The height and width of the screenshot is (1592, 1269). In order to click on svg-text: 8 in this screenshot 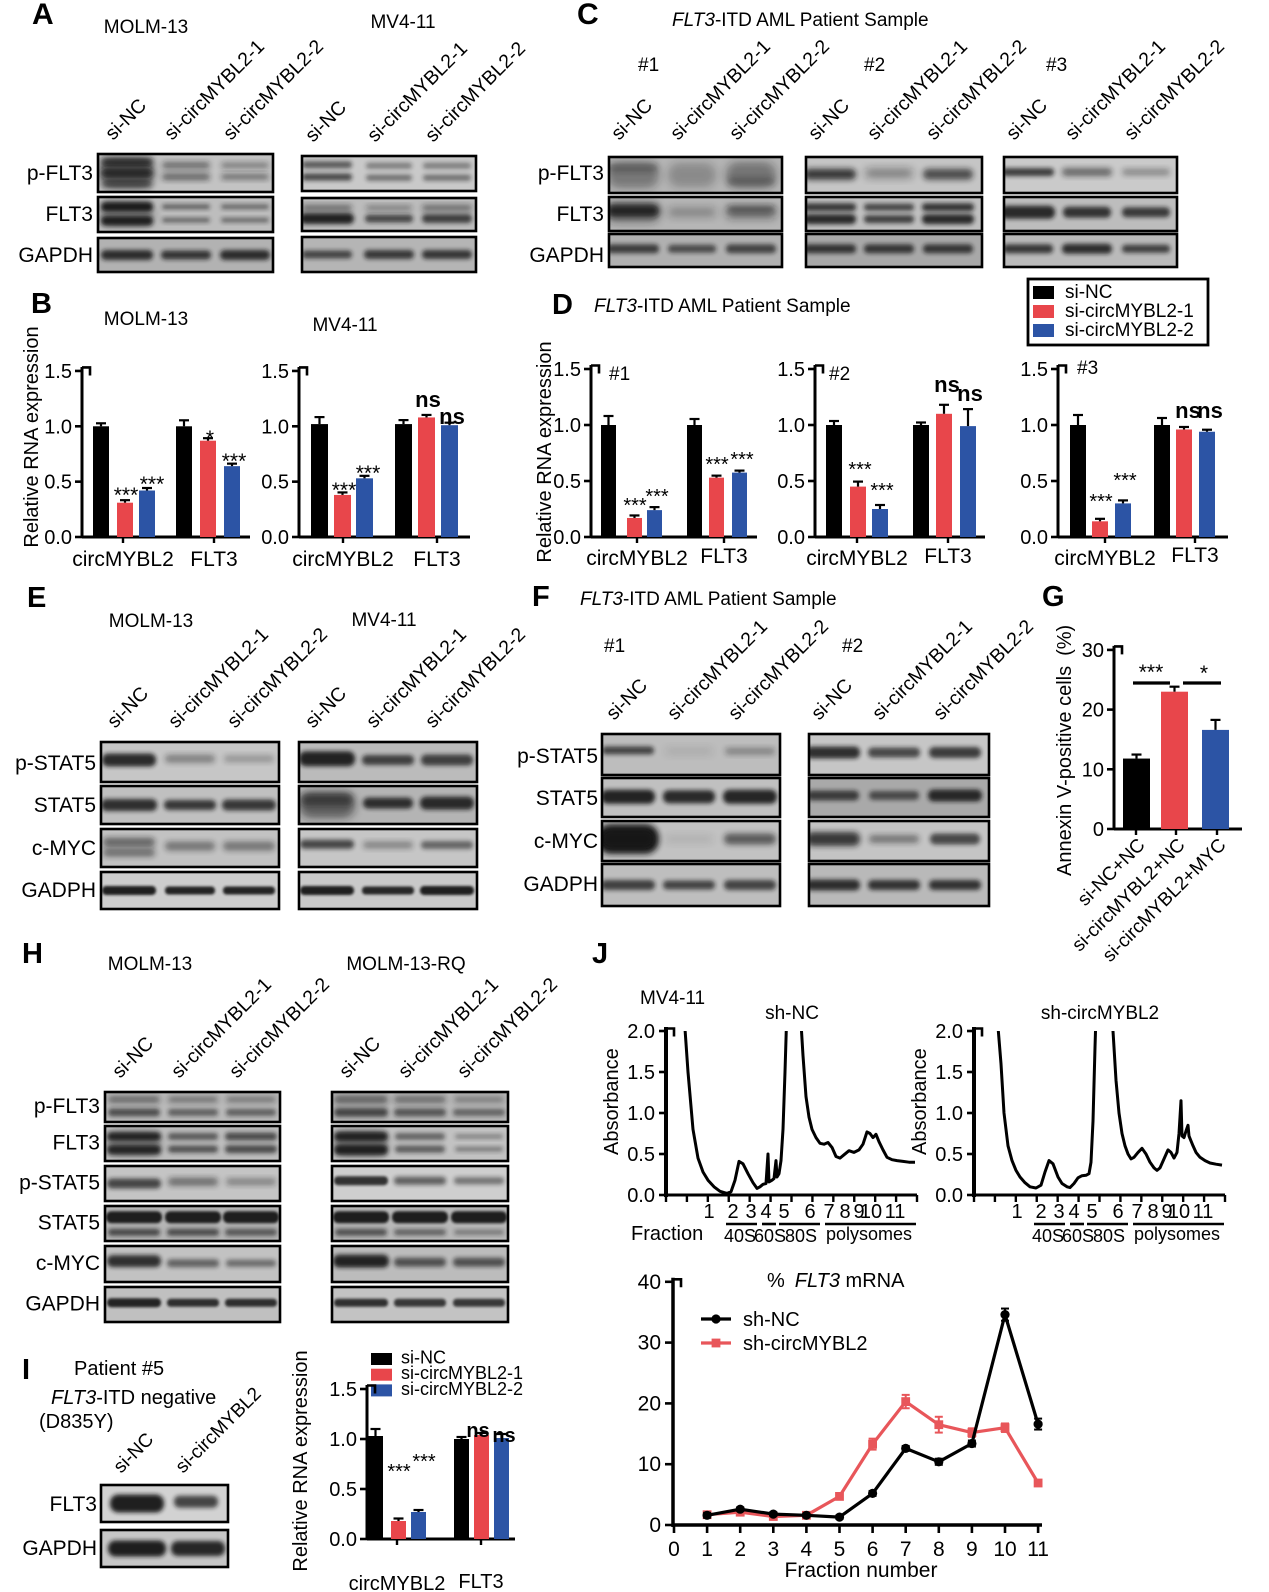, I will do `click(844, 1212)`.